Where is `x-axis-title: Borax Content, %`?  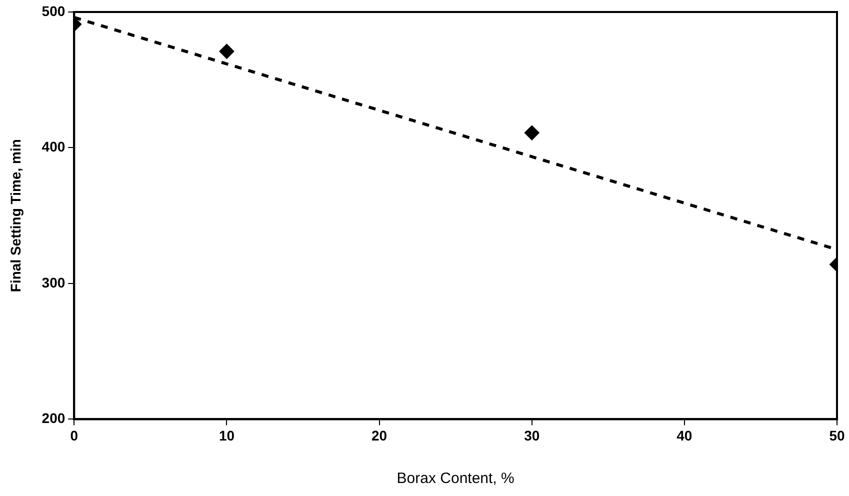 x-axis-title: Borax Content, % is located at coordinates (455, 479).